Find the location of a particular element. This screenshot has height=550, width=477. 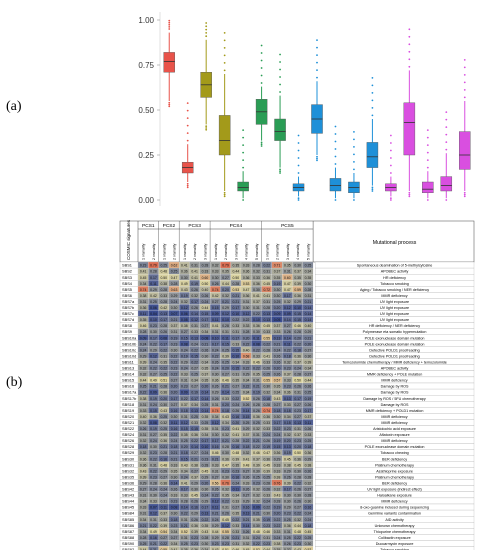

process-label: POLE exonuclease domain mutation is located at coordinates (395, 447).